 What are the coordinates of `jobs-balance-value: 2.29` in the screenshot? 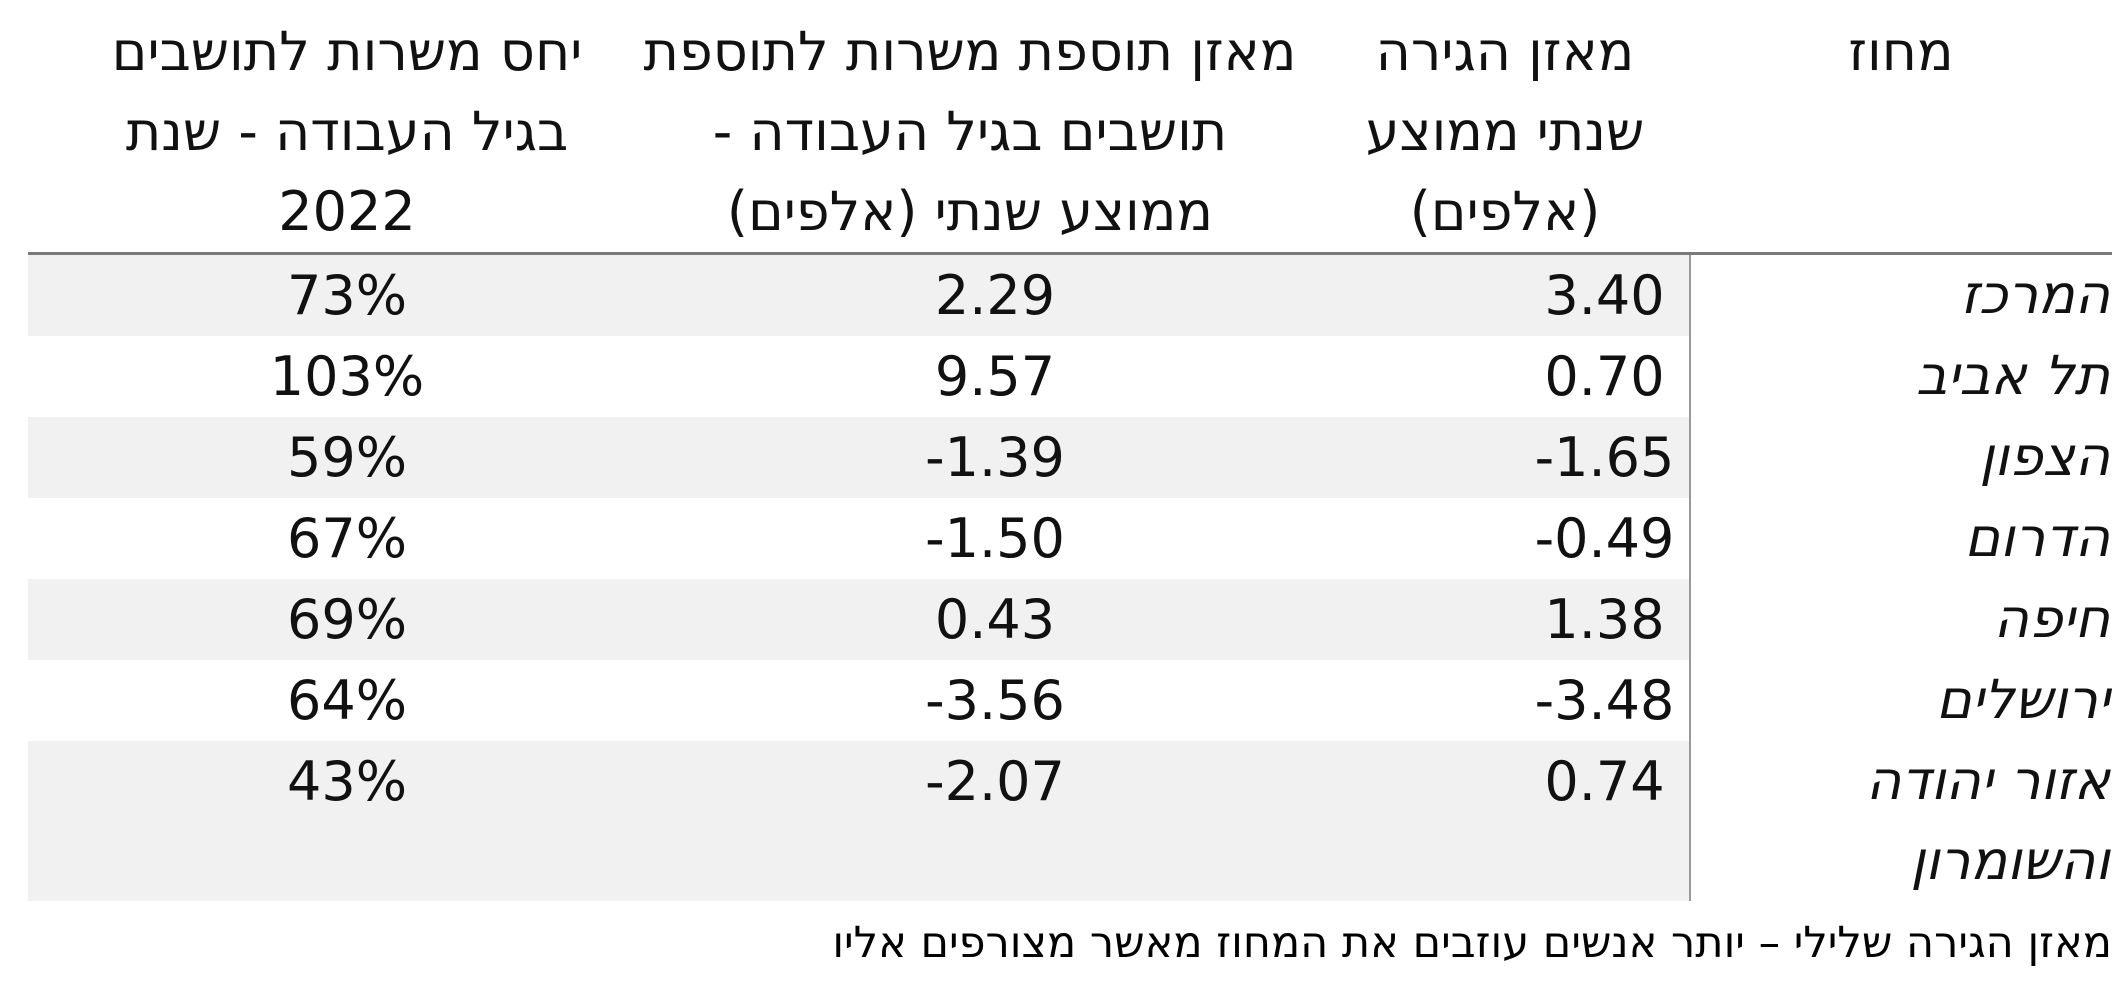 It's located at (970, 294).